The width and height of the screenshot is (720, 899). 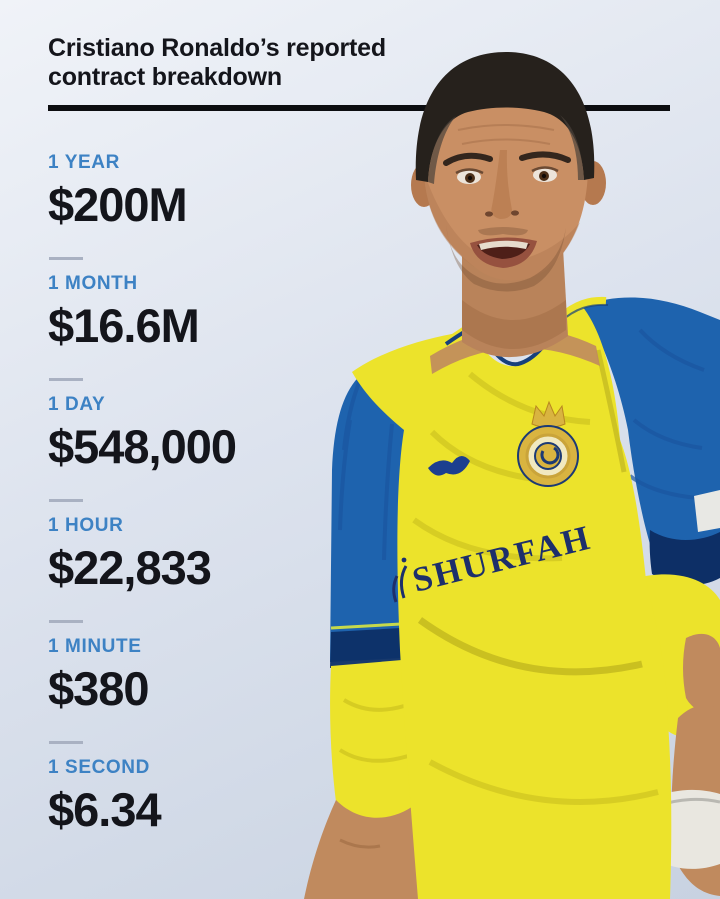 What do you see at coordinates (514, 335) in the screenshot?
I see `collar-seam` at bounding box center [514, 335].